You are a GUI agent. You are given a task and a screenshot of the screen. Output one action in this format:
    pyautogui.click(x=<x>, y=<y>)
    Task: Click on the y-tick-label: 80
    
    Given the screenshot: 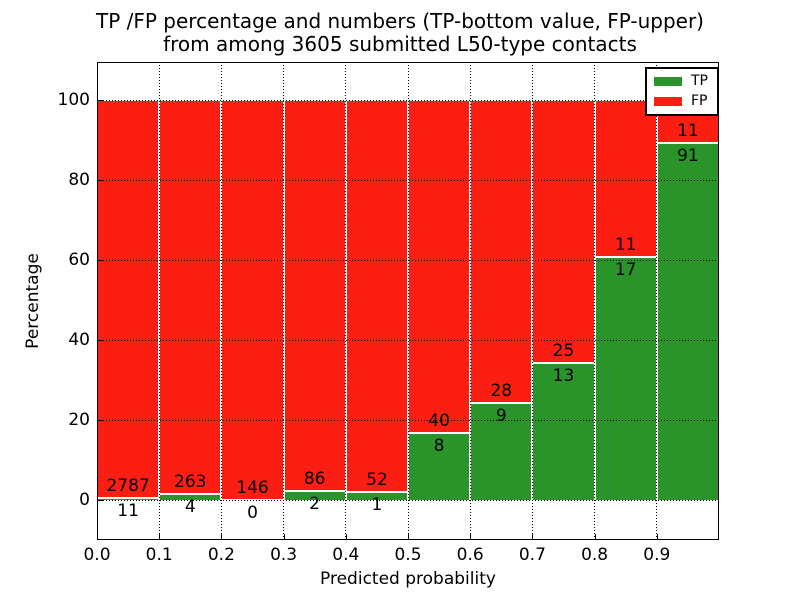 What is the action you would take?
    pyautogui.click(x=79, y=180)
    